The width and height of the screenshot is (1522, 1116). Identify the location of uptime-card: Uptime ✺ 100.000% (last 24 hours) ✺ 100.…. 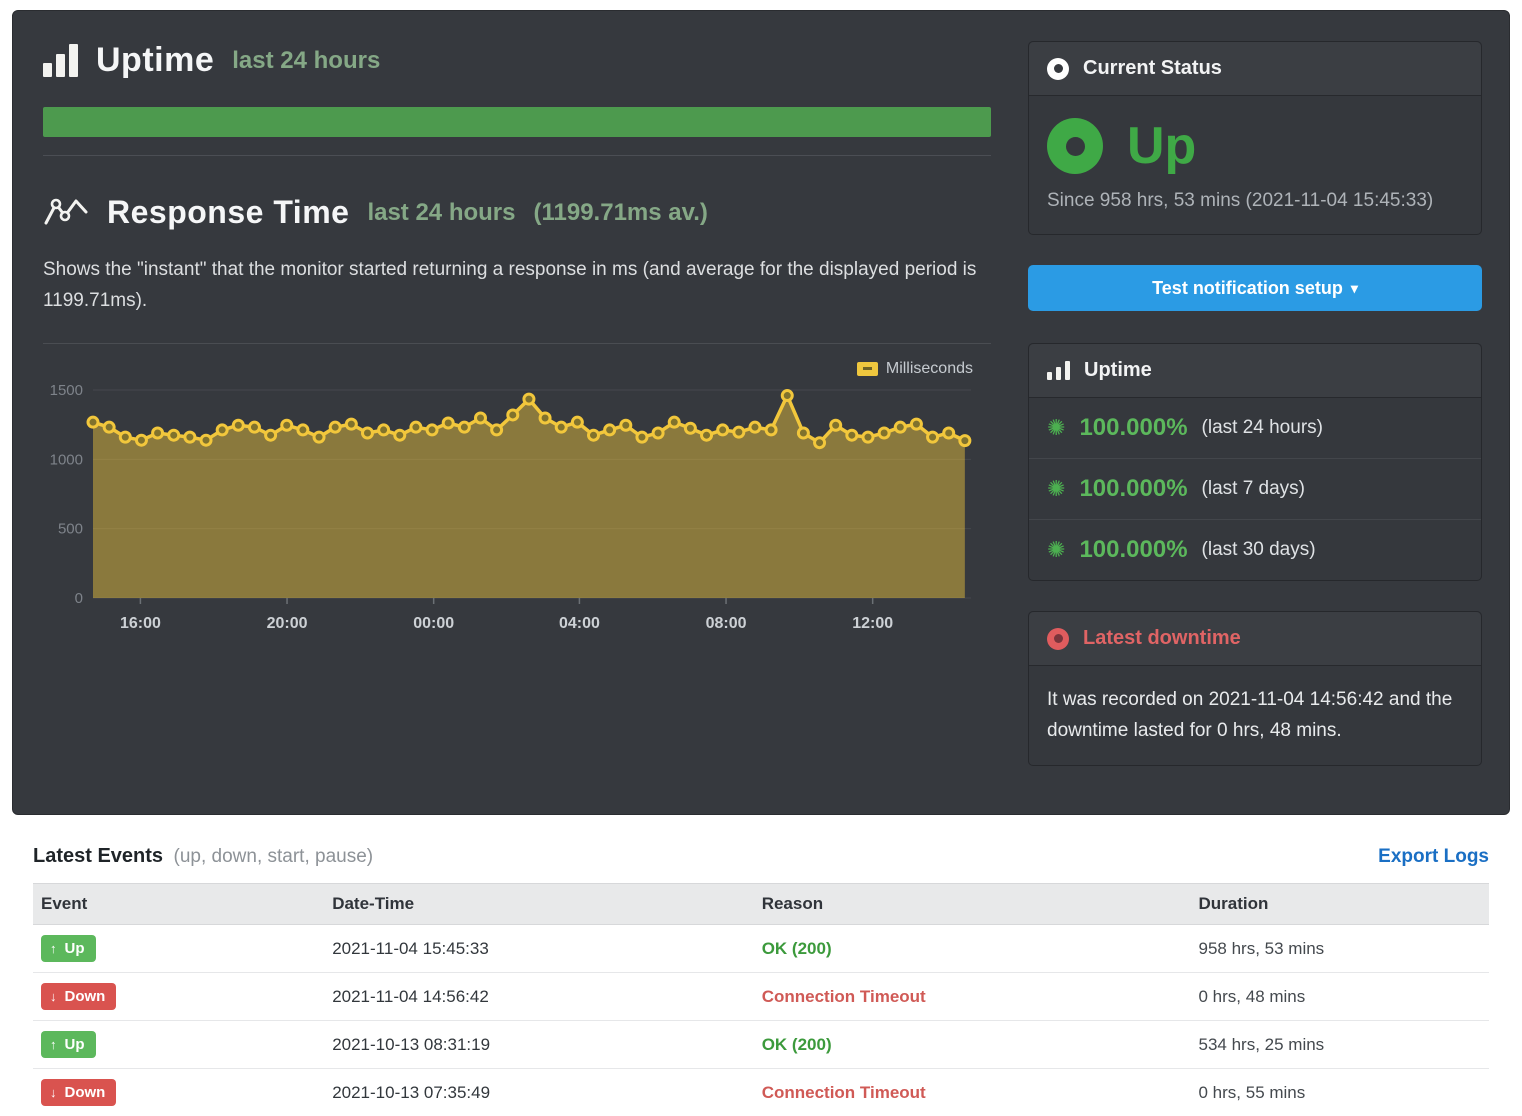
(1255, 462).